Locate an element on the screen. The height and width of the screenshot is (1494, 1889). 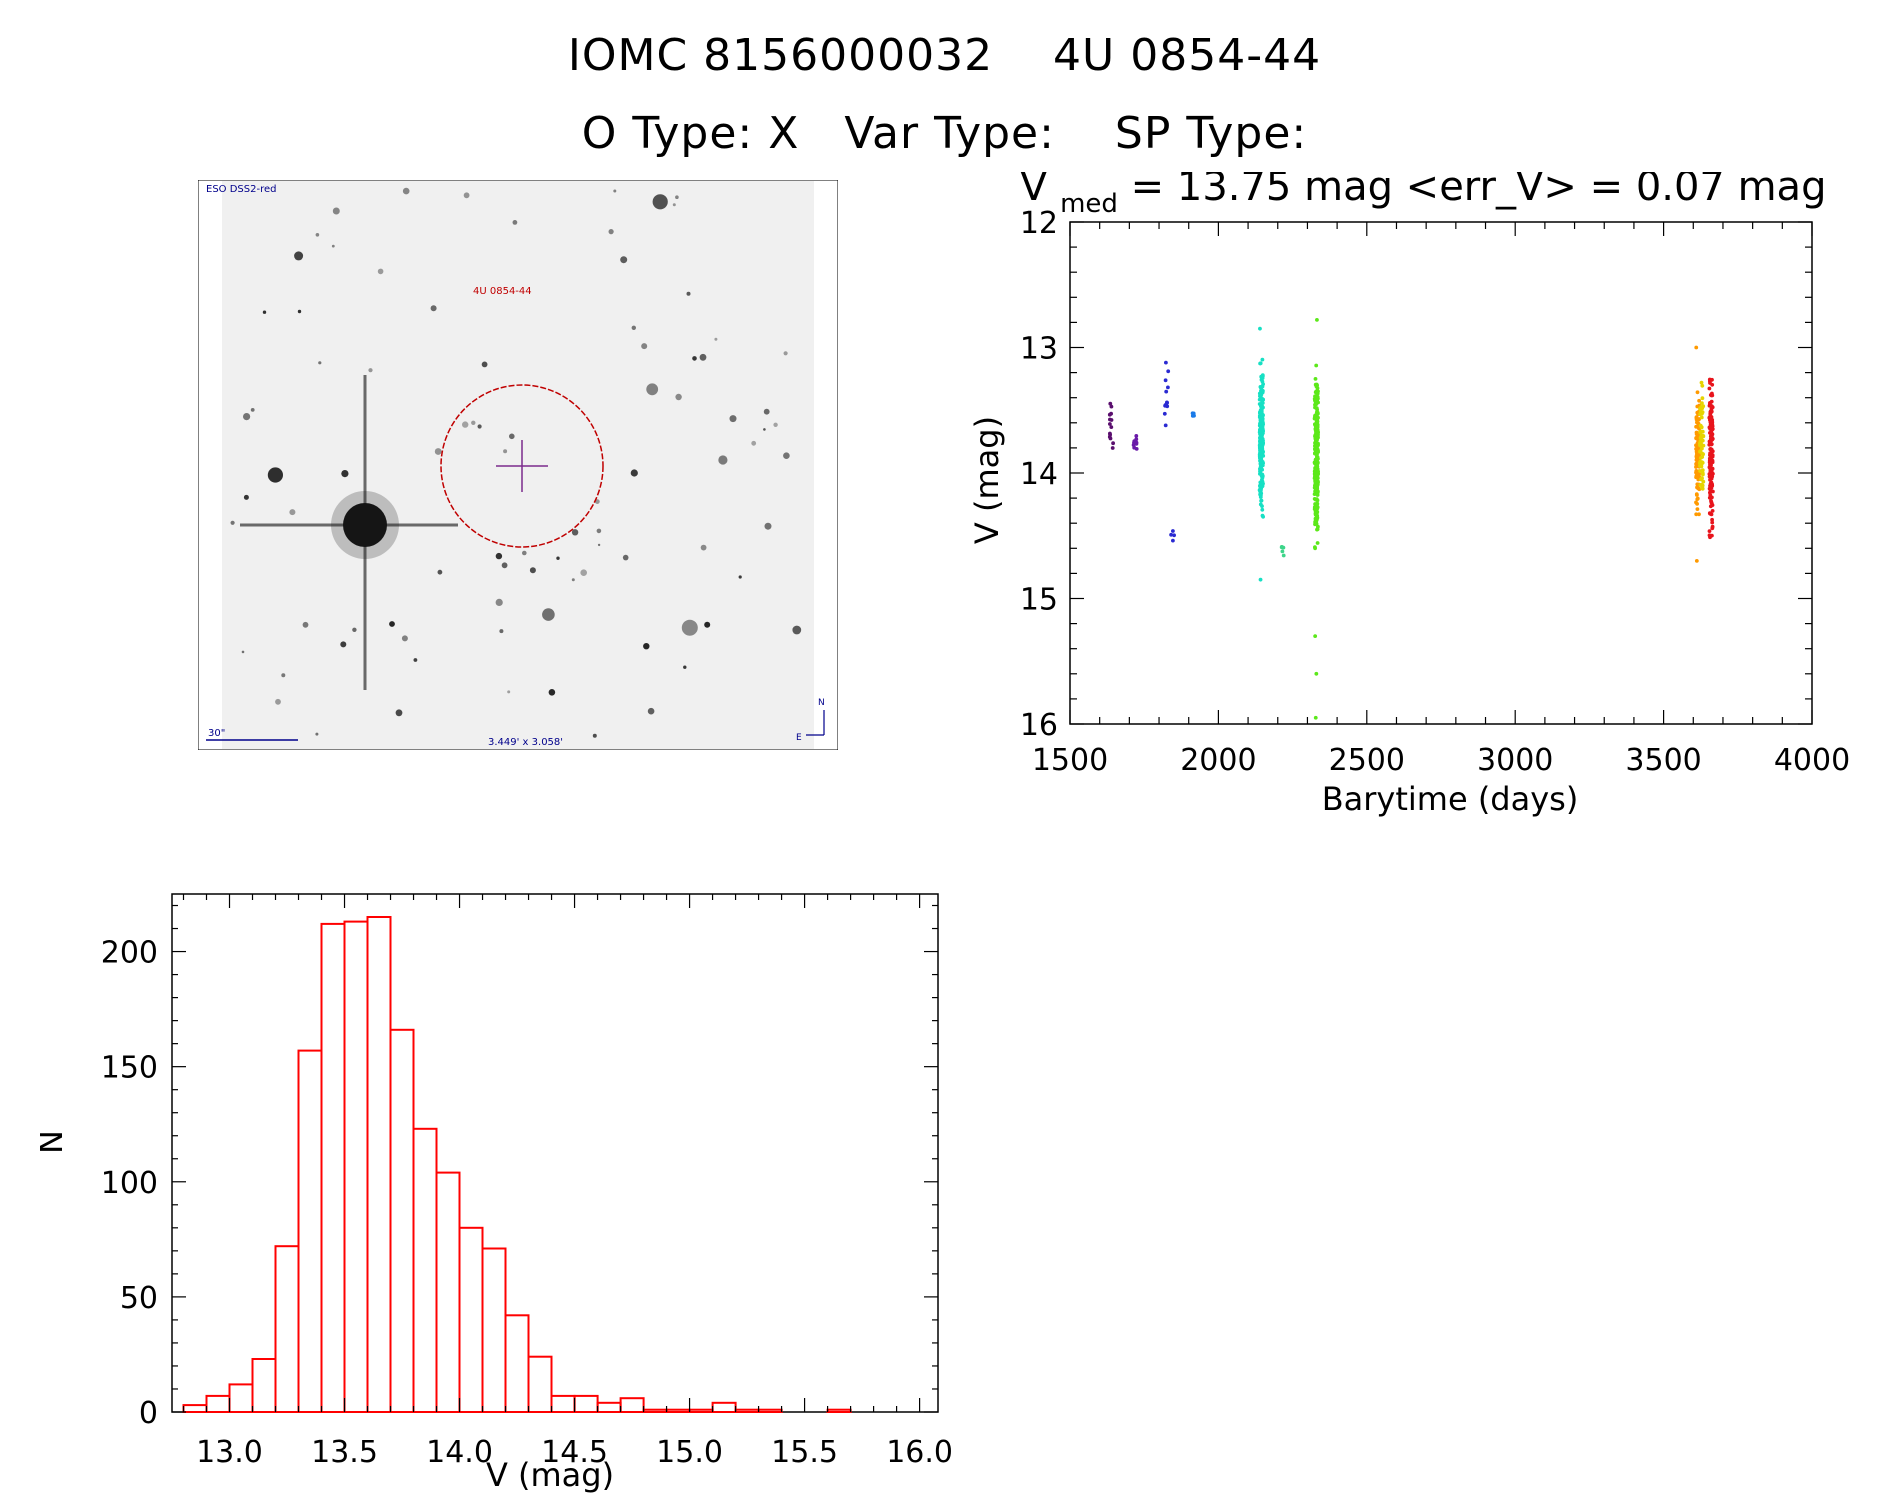
histogram-xlabel: V (mag) is located at coordinates (550, 1475).